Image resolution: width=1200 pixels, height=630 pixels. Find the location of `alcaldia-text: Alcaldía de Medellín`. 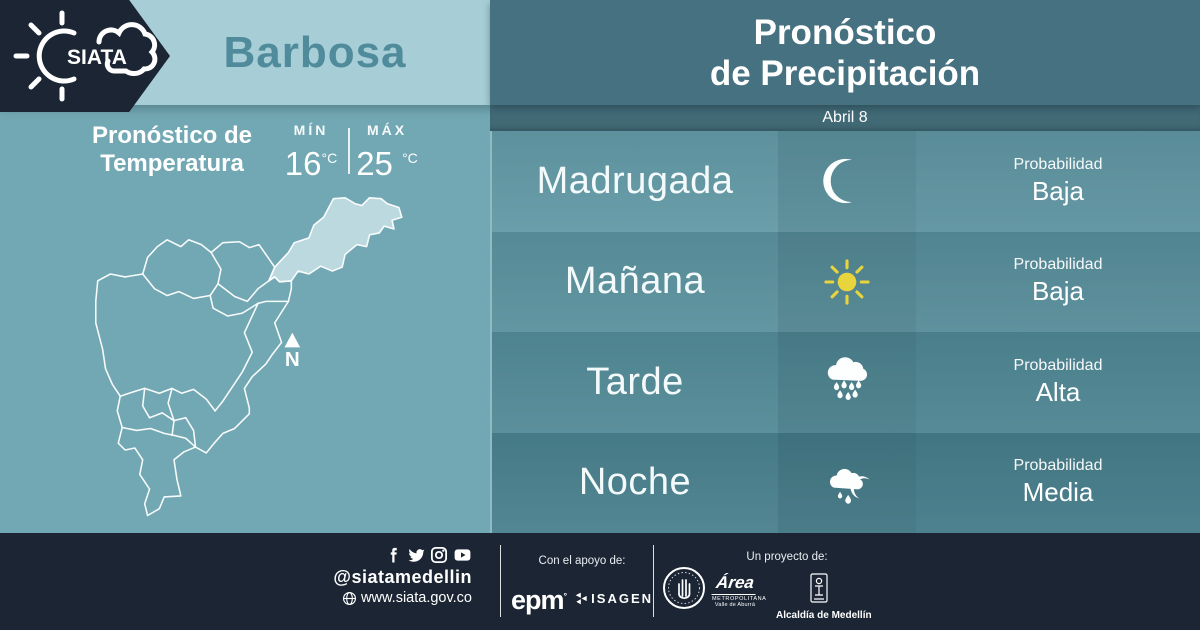

alcaldia-text: Alcaldía de Medellín is located at coordinates (824, 615).